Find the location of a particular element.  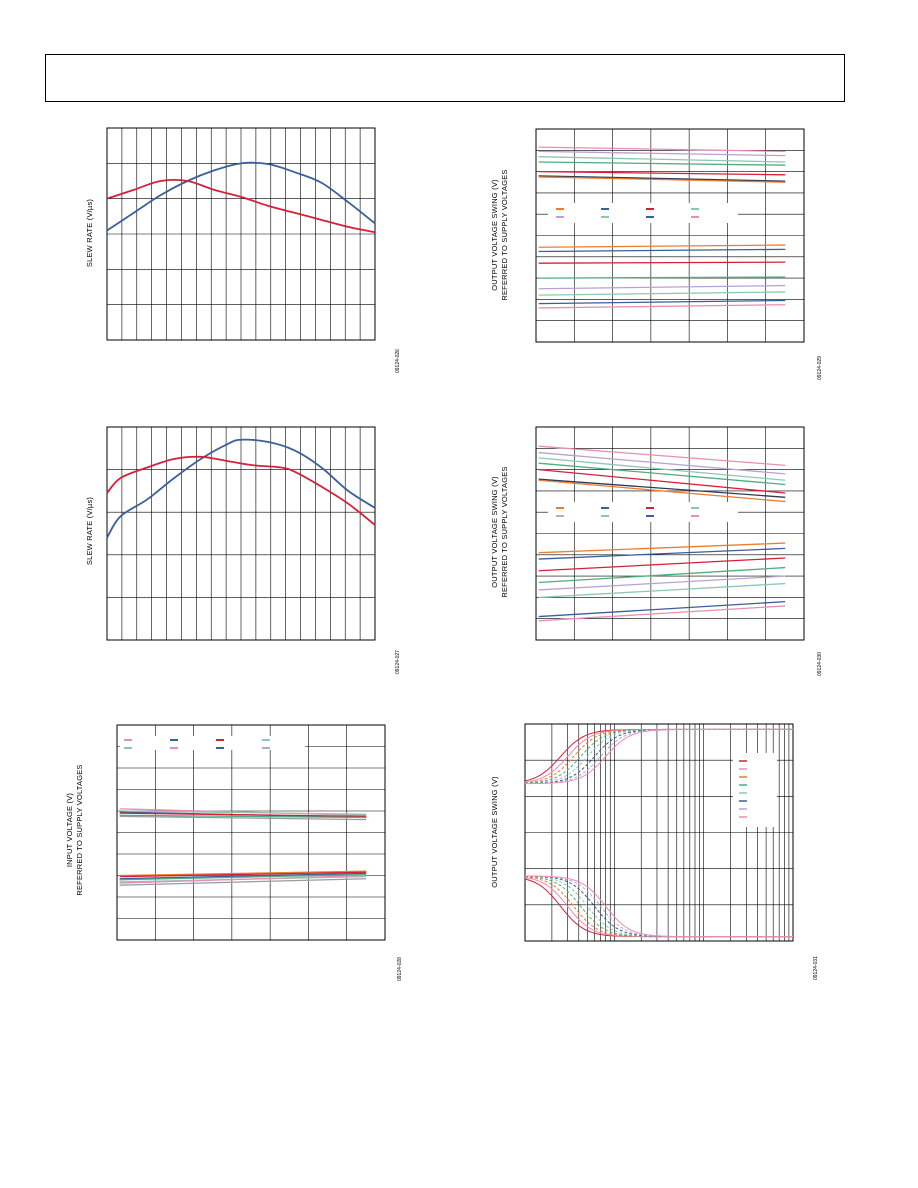

series-line-lower-blue is located at coordinates (658, 906).